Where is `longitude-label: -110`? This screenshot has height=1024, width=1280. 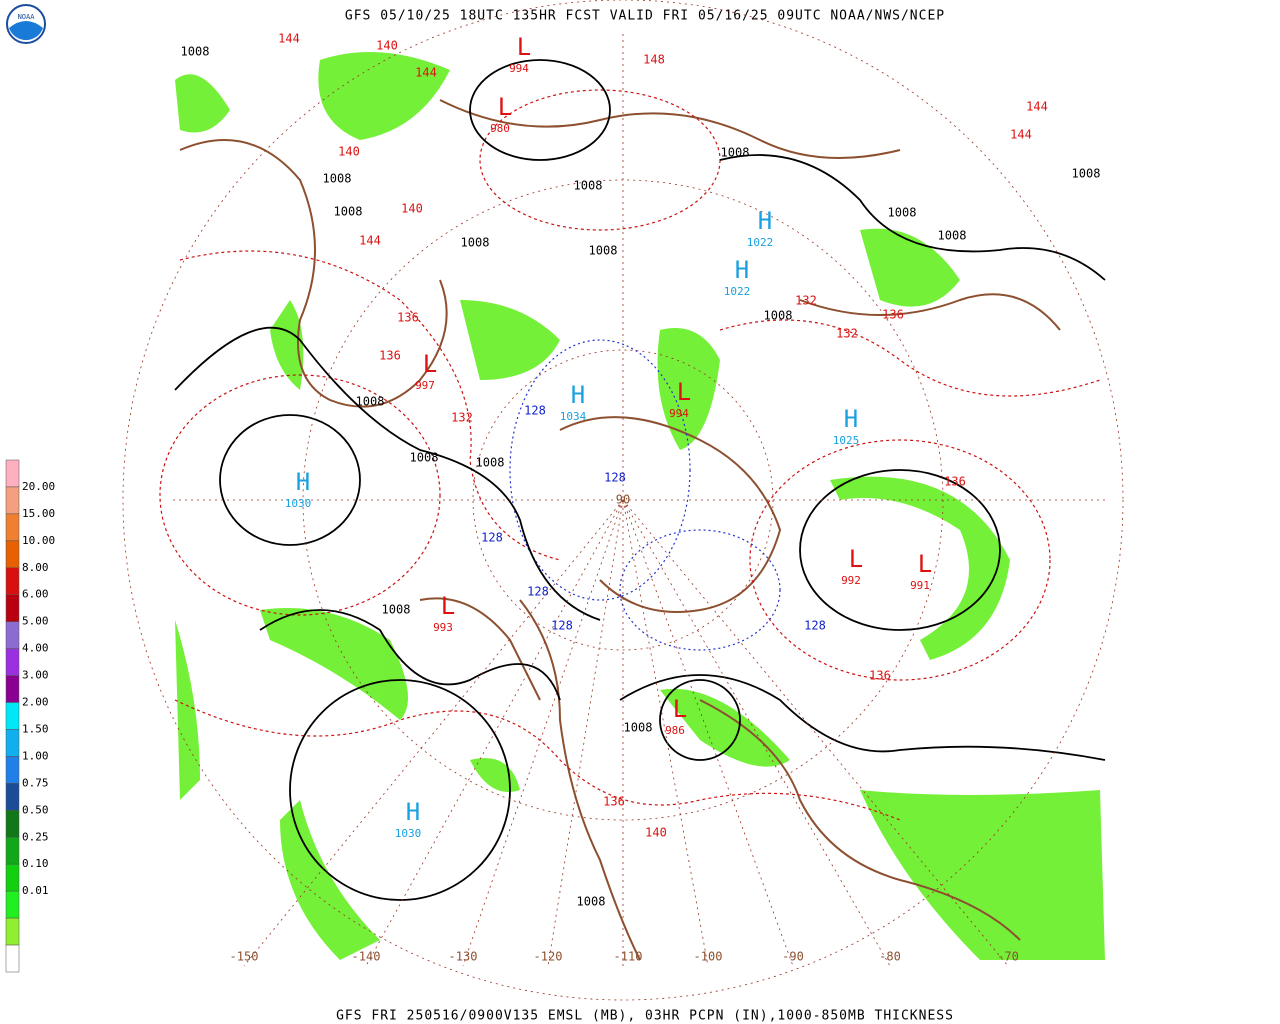 longitude-label: -110 is located at coordinates (628, 957).